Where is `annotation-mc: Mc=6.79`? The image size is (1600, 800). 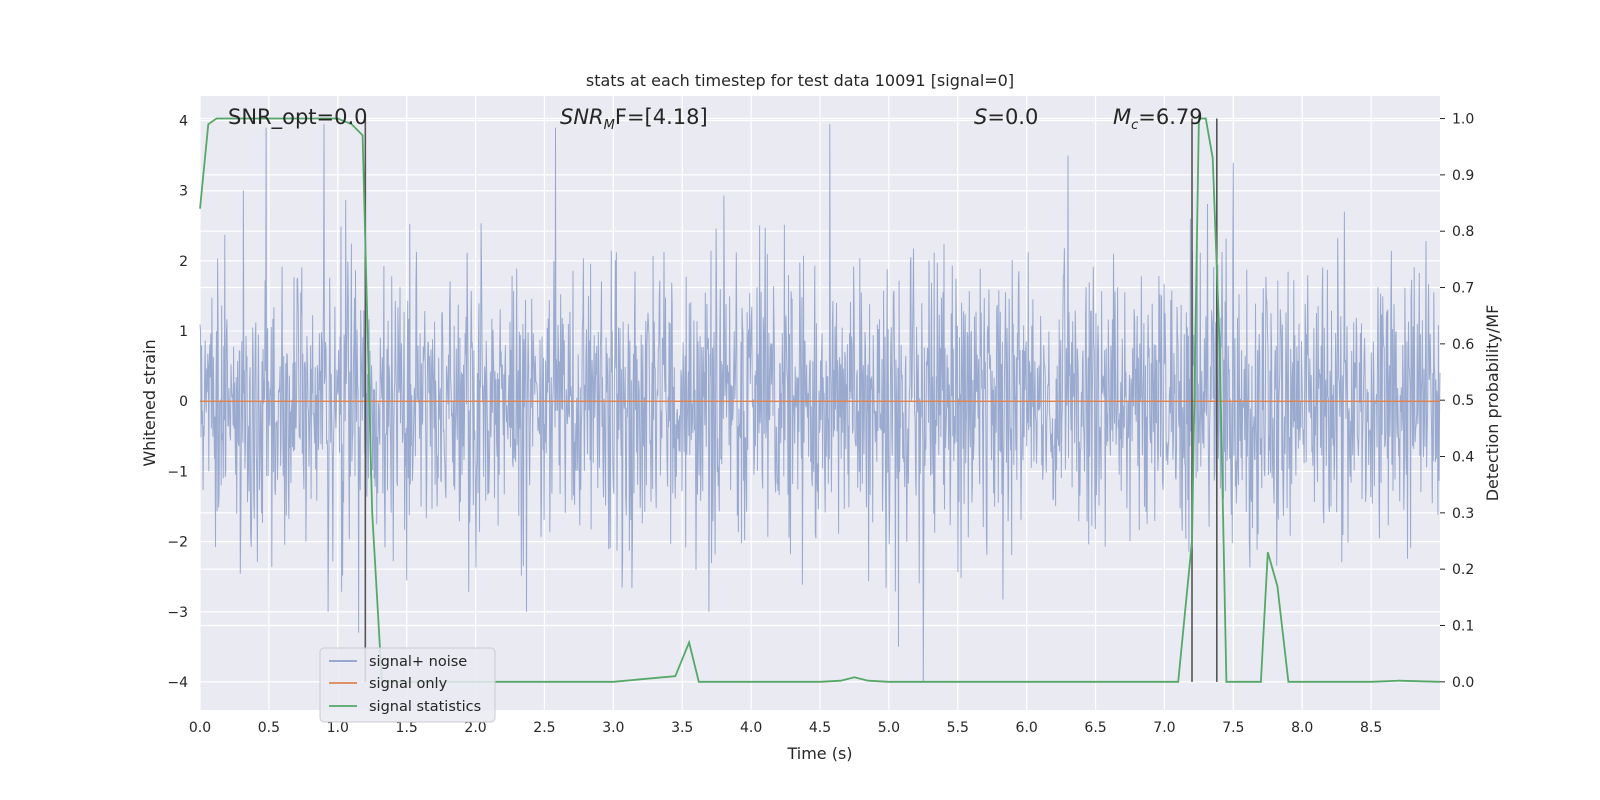 annotation-mc: Mc=6.79 is located at coordinates (1158, 119).